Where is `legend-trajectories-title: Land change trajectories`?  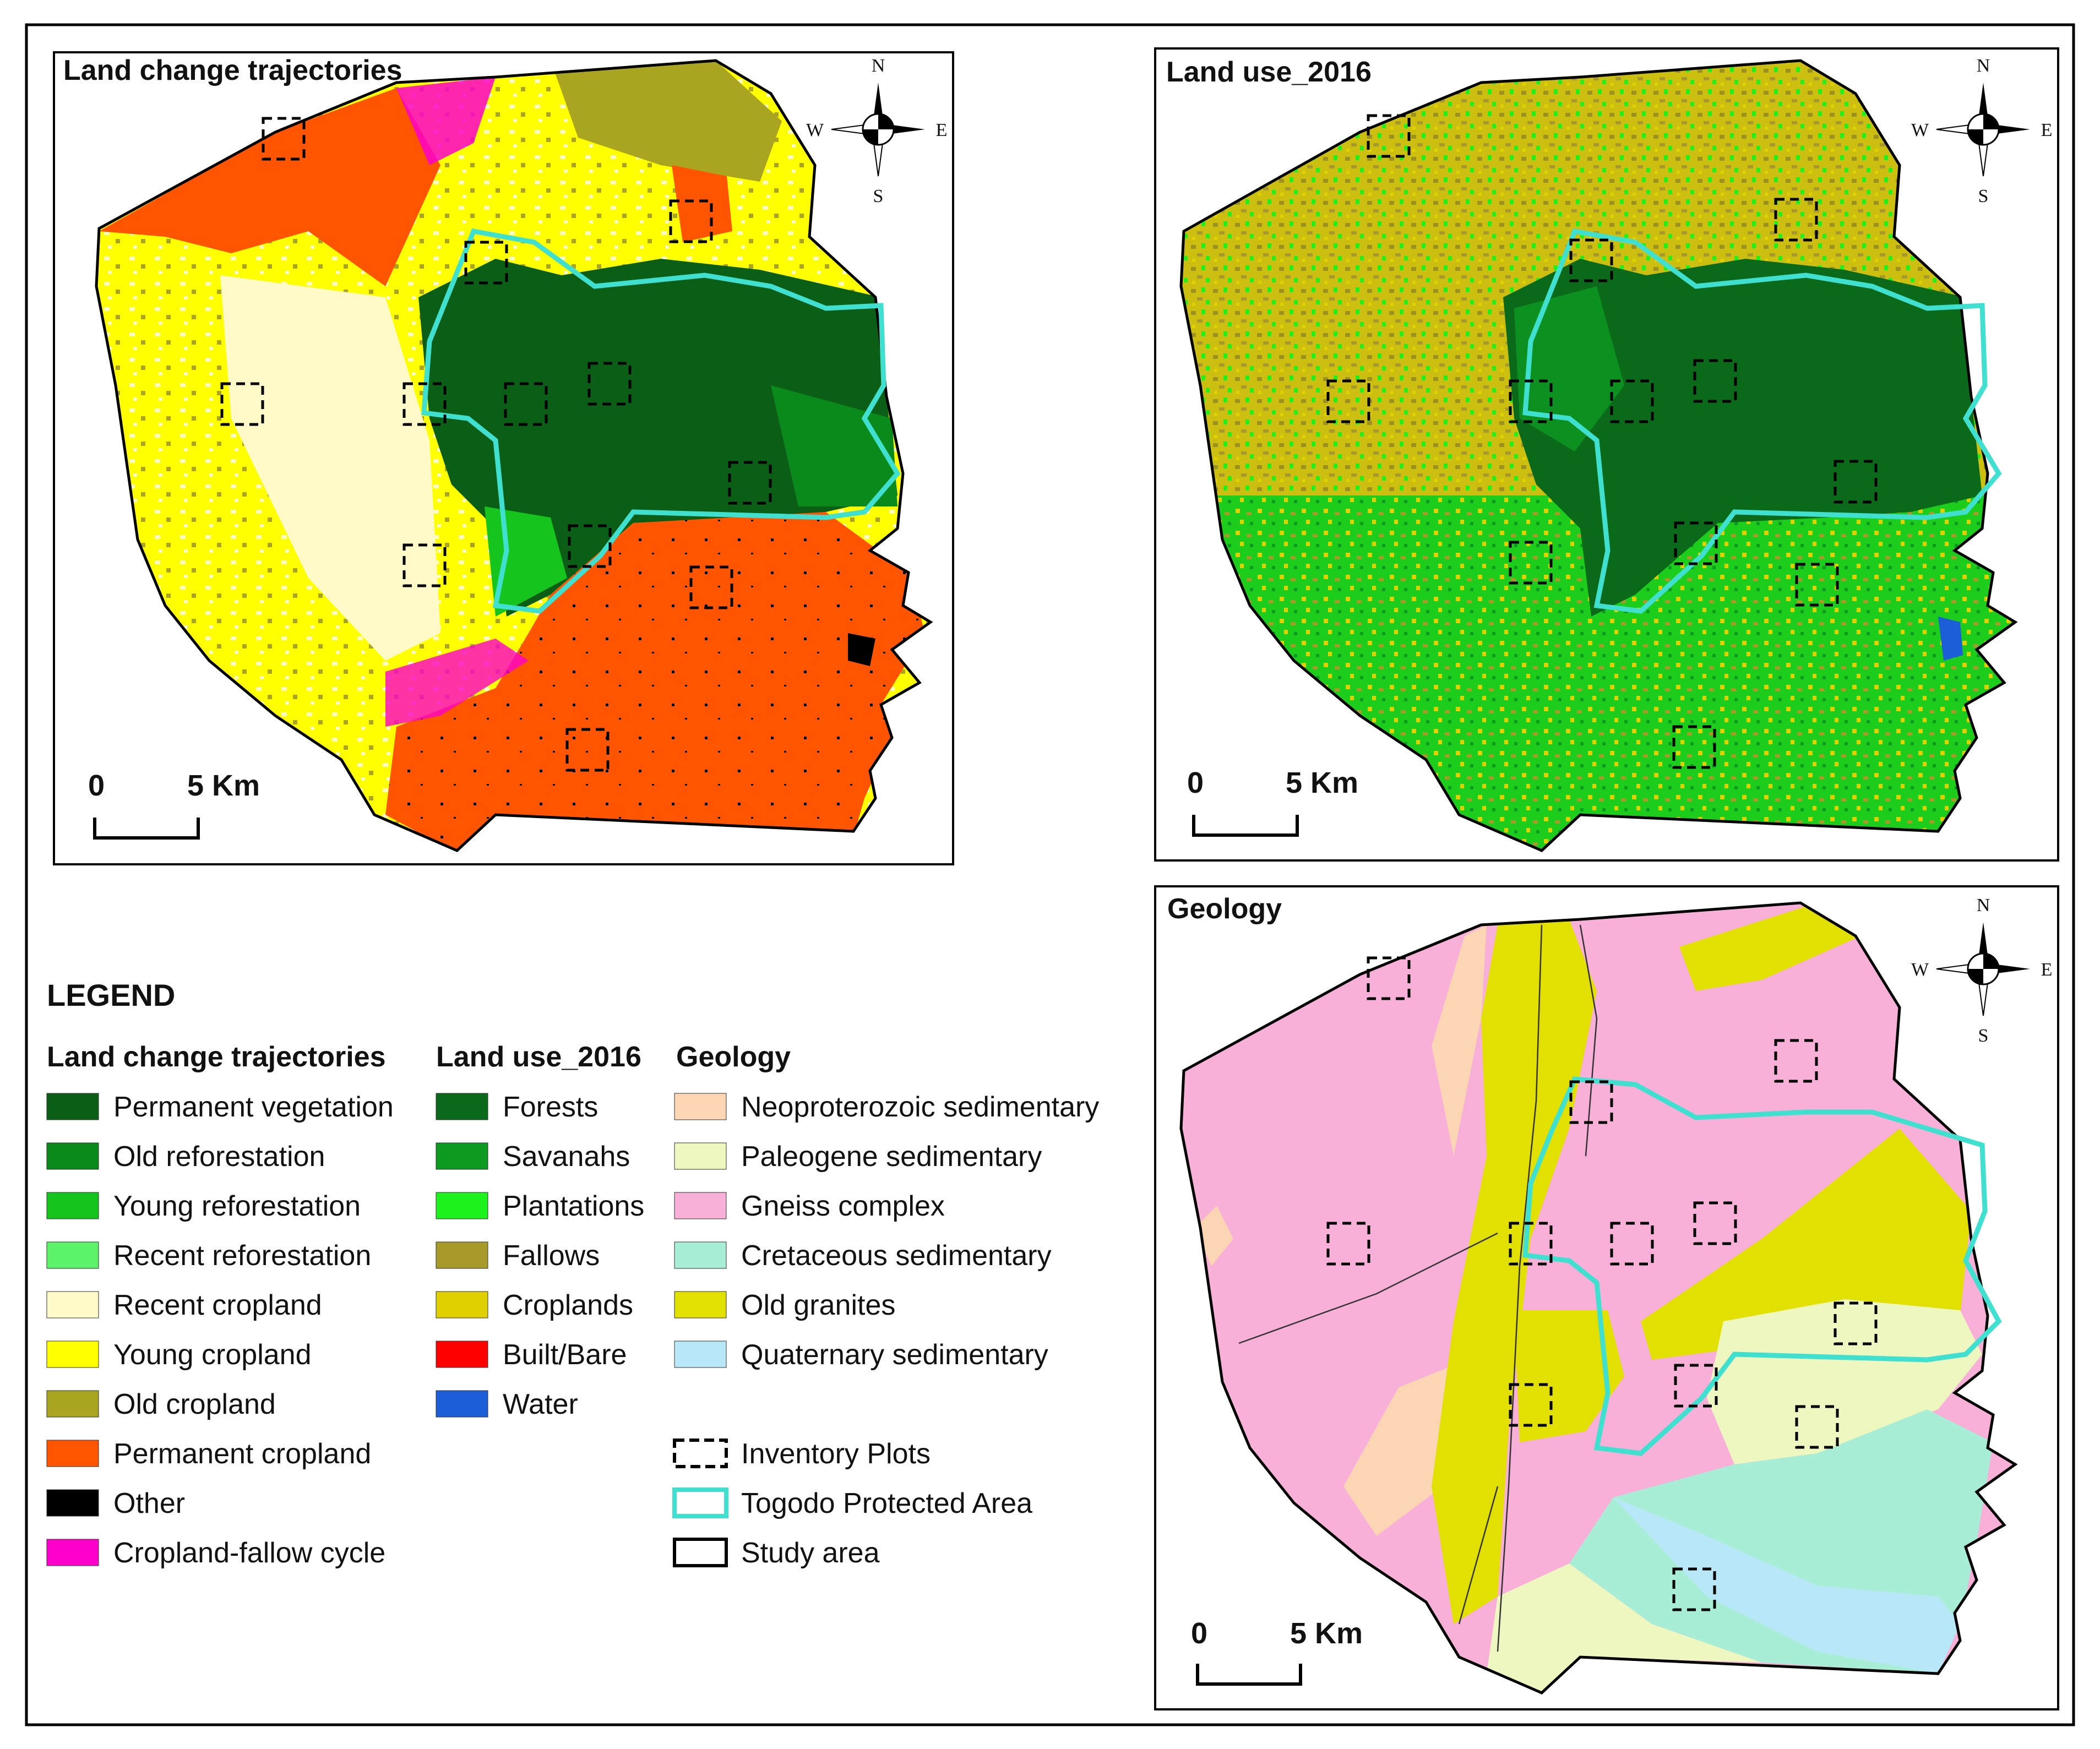 legend-trajectories-title: Land change trajectories is located at coordinates (216, 1057).